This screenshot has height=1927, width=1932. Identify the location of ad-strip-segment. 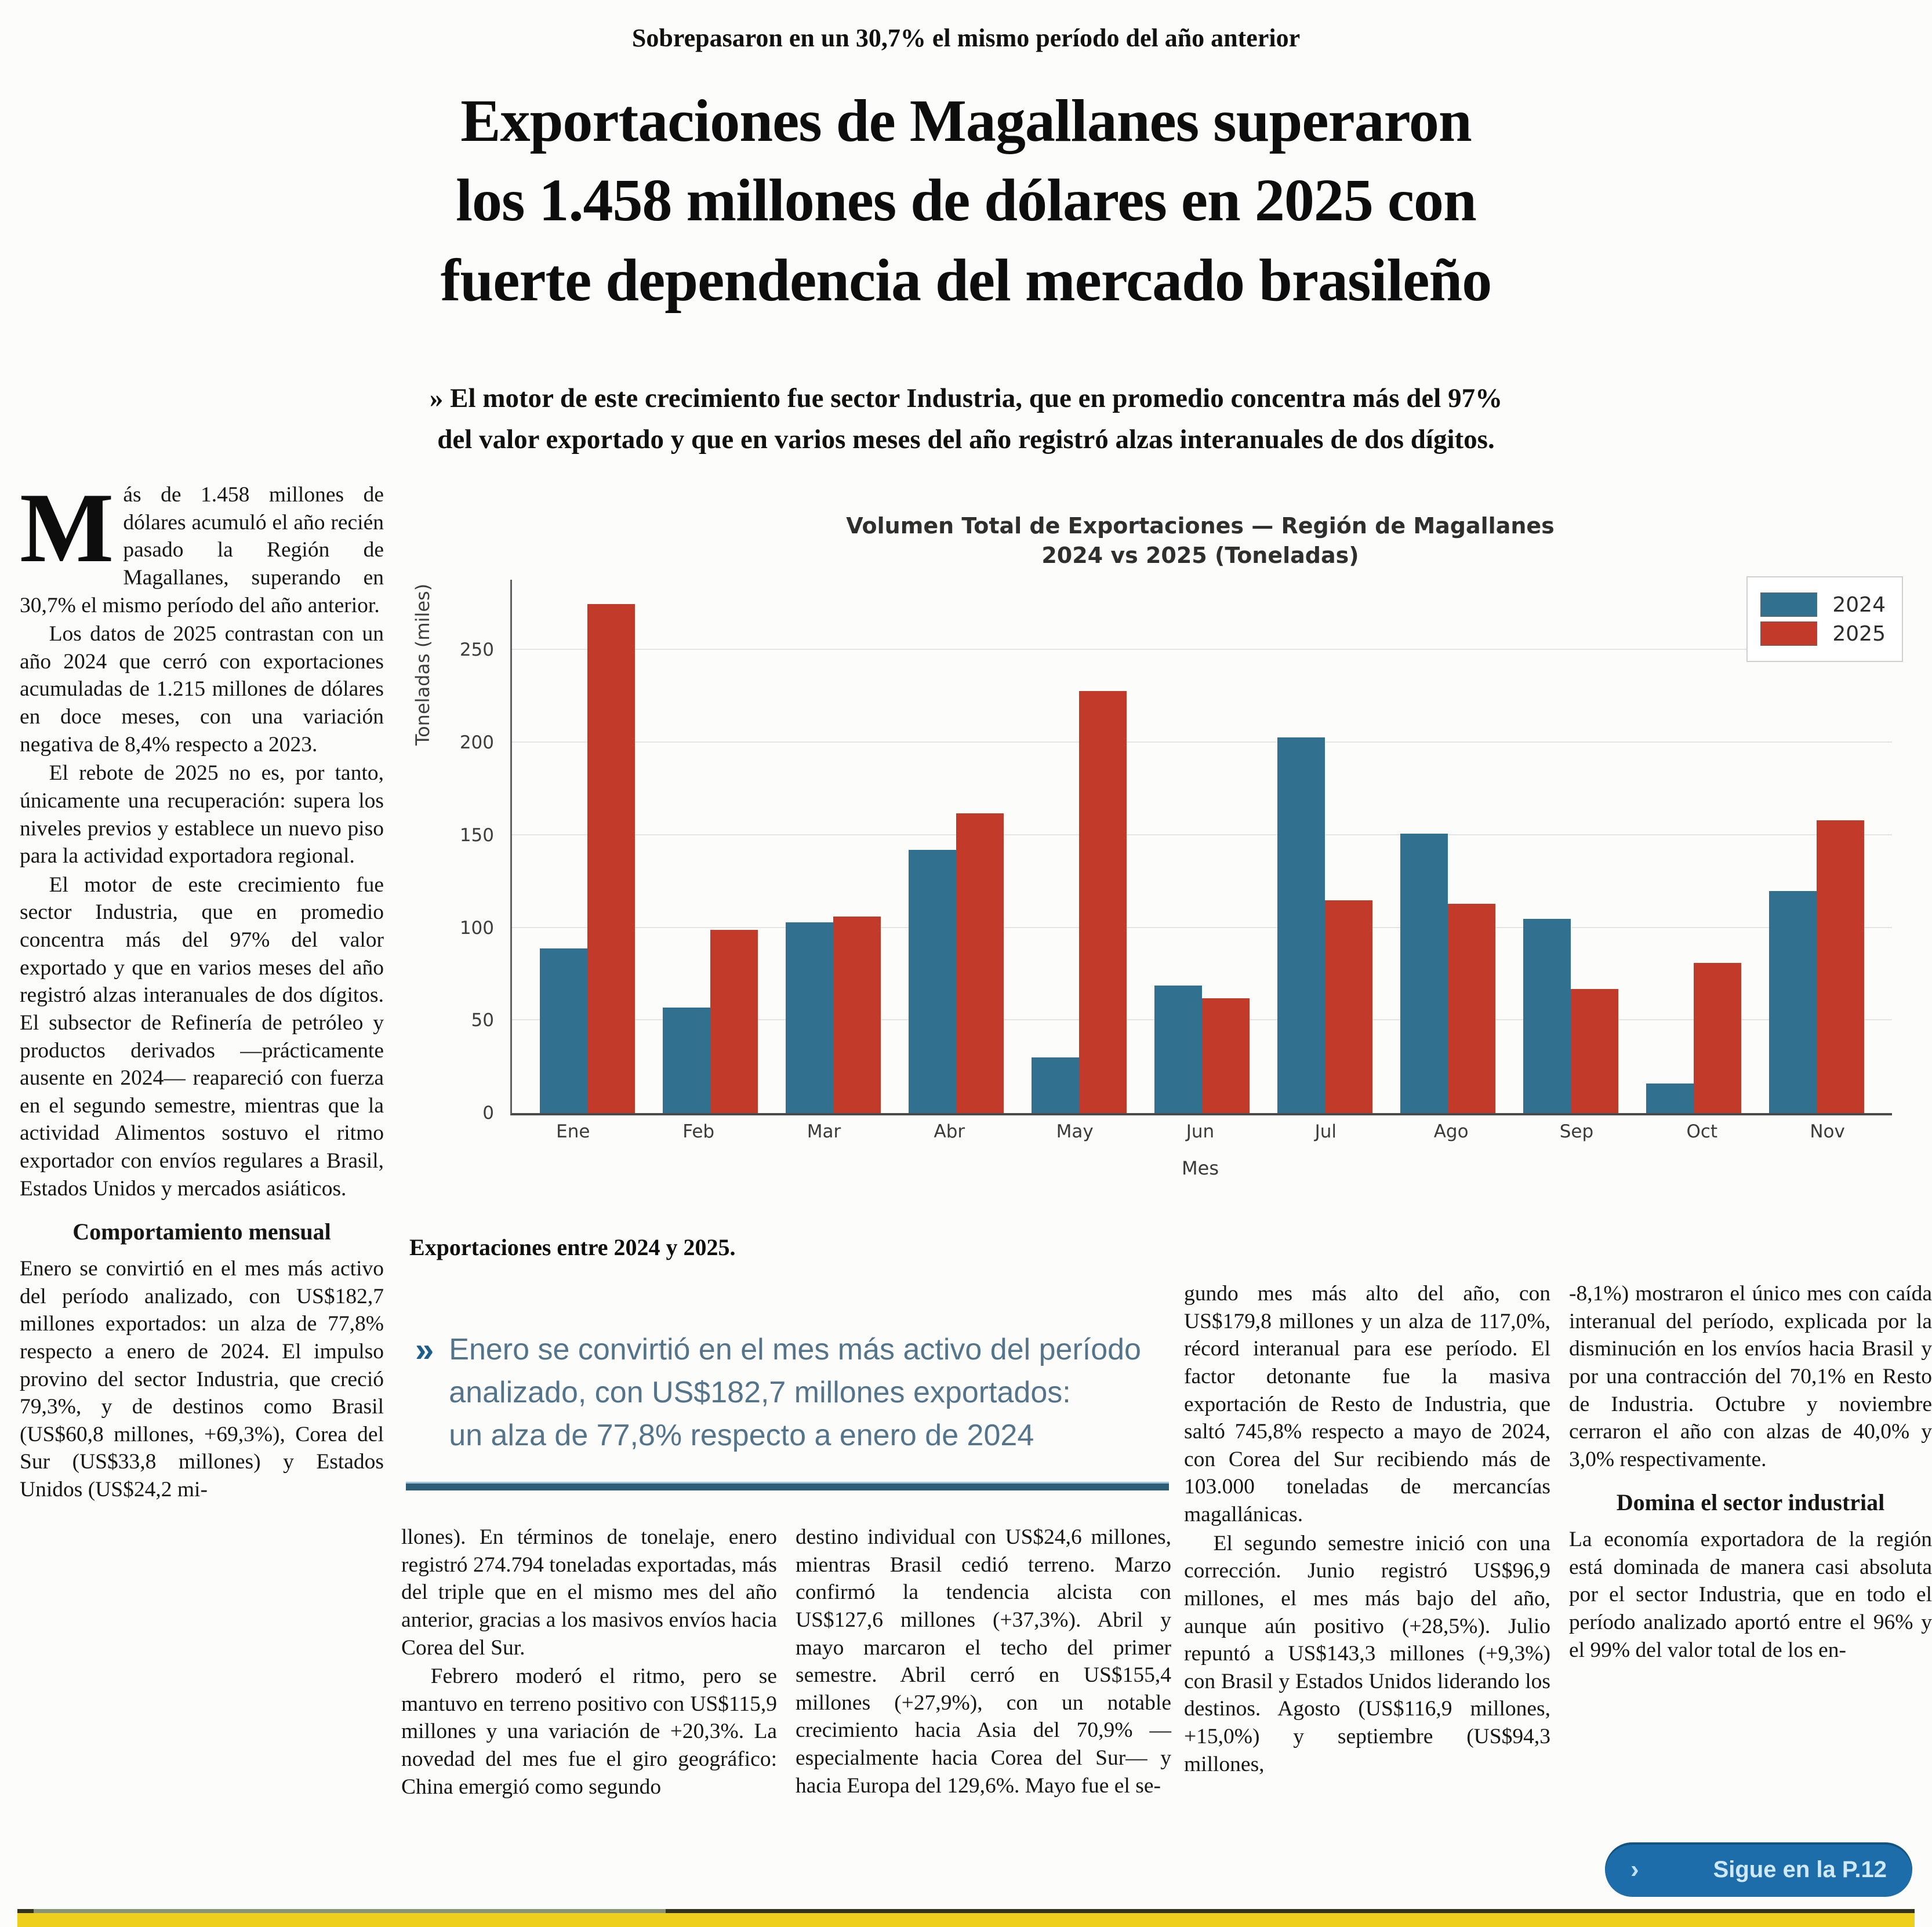
(350, 1911).